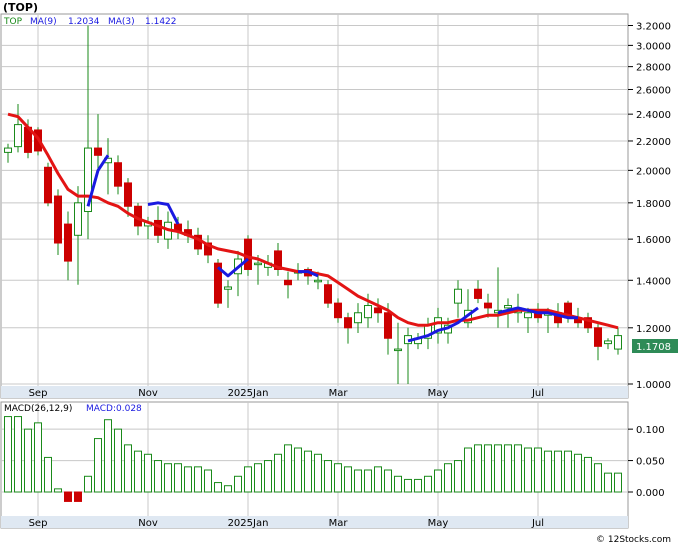  What do you see at coordinates (650, 430) in the screenshot?
I see `macd-y-tick-label: 0.100` at bounding box center [650, 430].